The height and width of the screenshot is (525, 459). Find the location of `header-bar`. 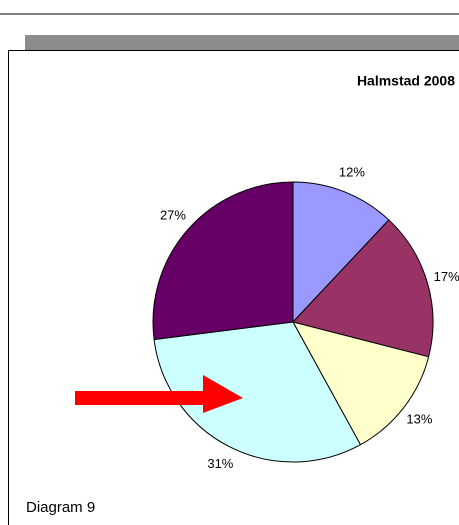

header-bar is located at coordinates (242, 42).